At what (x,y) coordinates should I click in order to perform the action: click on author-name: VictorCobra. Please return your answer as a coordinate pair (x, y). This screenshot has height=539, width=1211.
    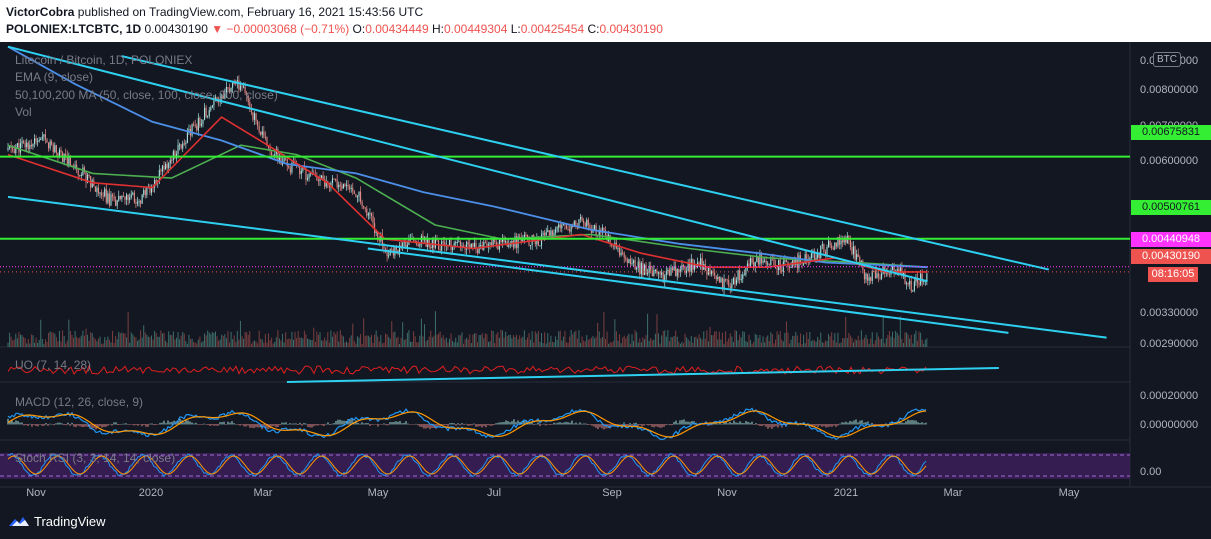
    Looking at the image, I should click on (40, 12).